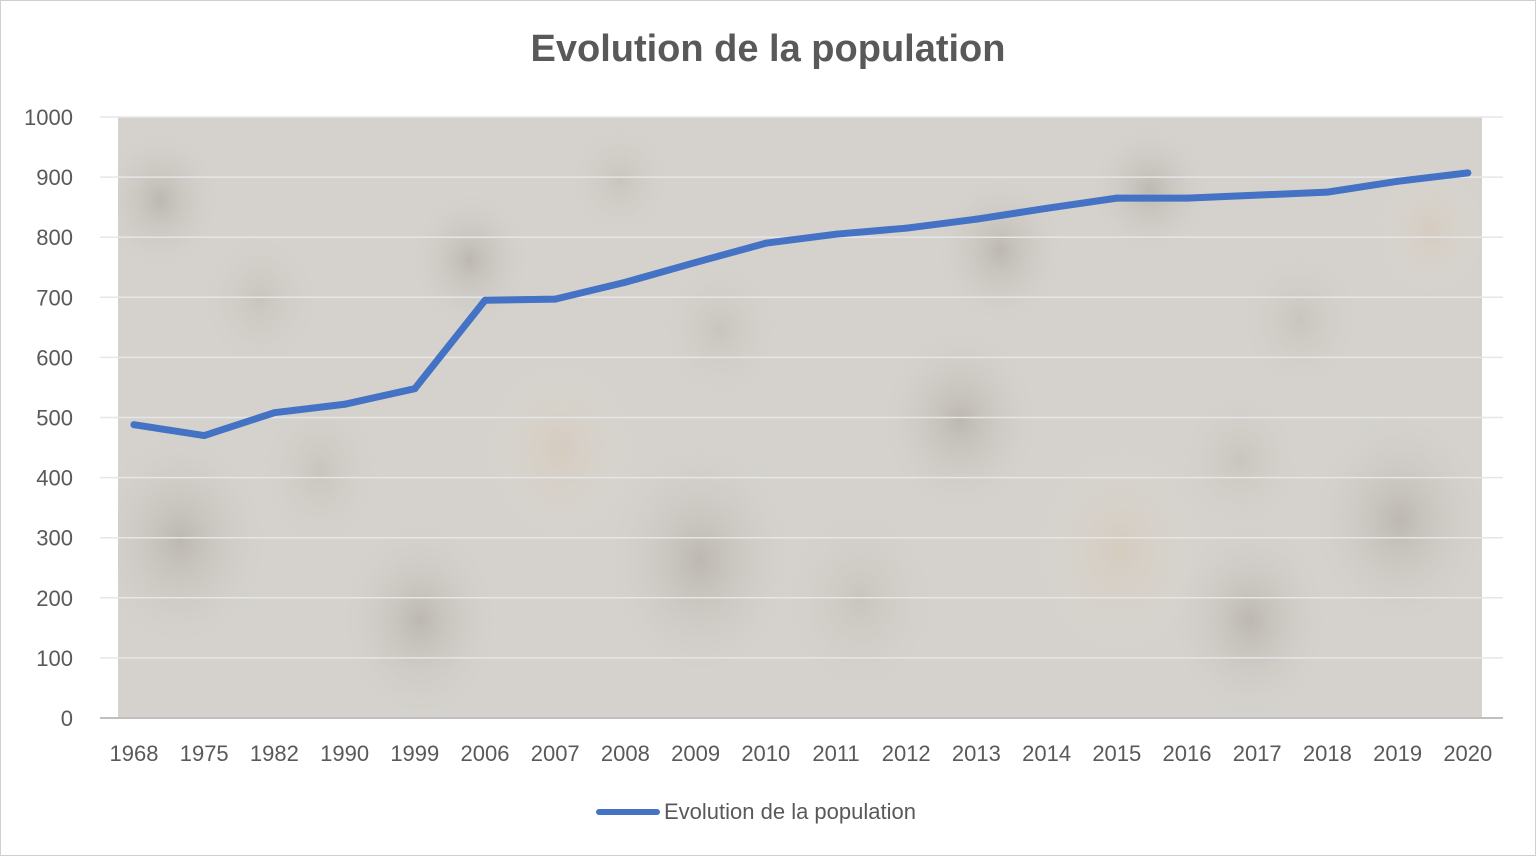 The height and width of the screenshot is (856, 1536). What do you see at coordinates (1046, 753) in the screenshot?
I see `x-tick-label: 2014` at bounding box center [1046, 753].